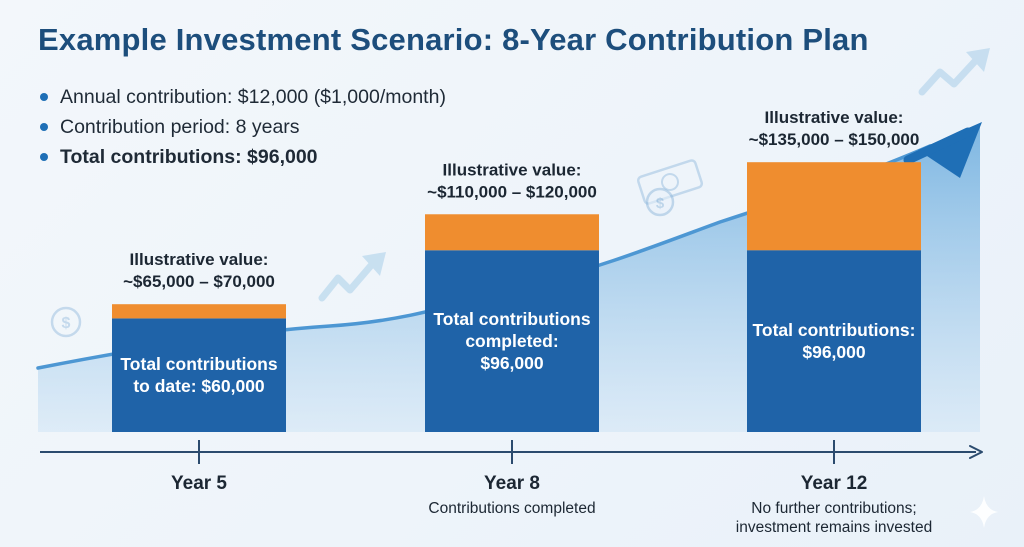 Image resolution: width=1024 pixels, height=547 pixels. What do you see at coordinates (511, 508) in the screenshot?
I see `x-sub-label-2: Contributions completed` at bounding box center [511, 508].